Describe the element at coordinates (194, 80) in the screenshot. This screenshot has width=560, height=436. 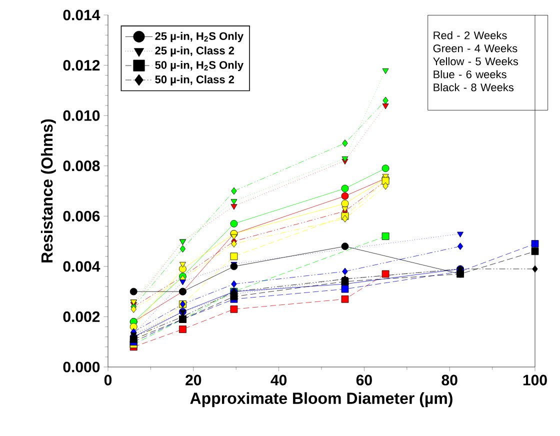
I see `legend-label: 50 µ-in, Class 2` at that location.